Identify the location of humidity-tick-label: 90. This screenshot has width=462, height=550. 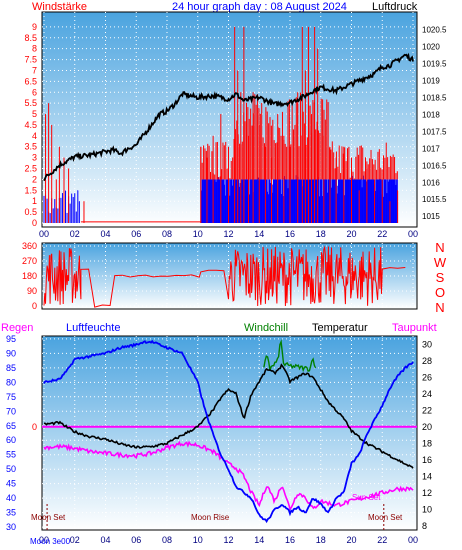
(11, 353).